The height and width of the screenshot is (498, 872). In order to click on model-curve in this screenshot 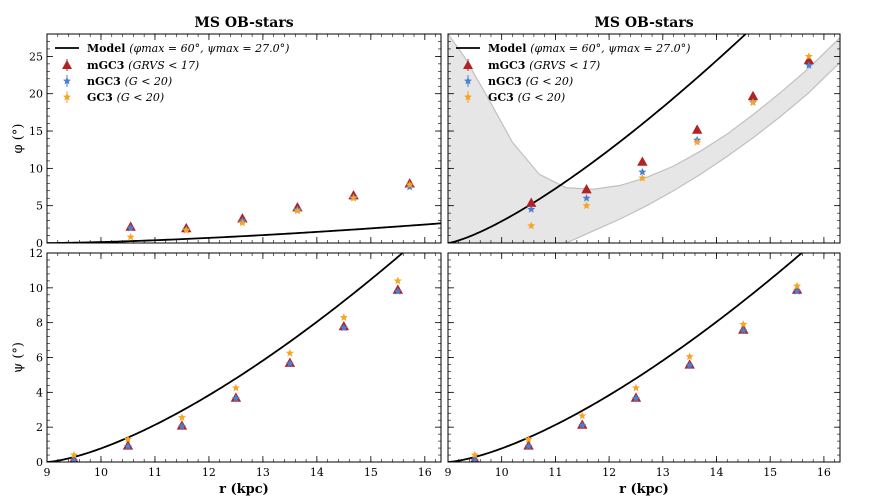, I will do `click(597, 138)`.